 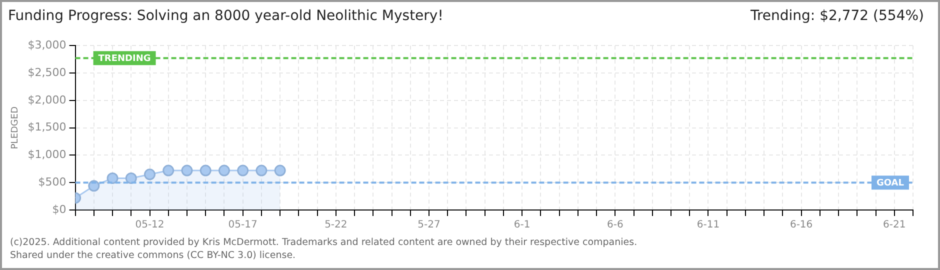 I want to click on x-tick-label: 6-6, so click(x=615, y=225).